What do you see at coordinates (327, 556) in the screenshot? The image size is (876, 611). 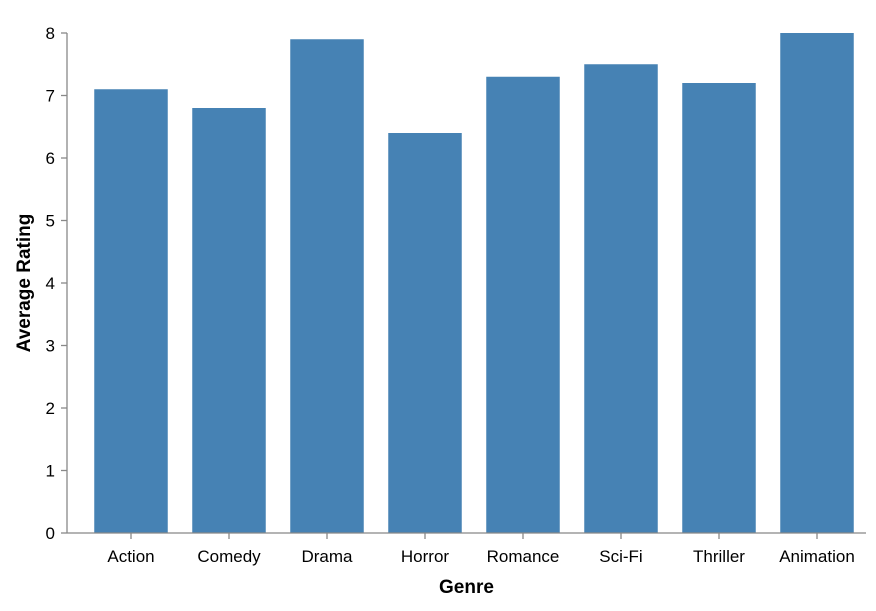 I see `x-tick-label: Drama` at bounding box center [327, 556].